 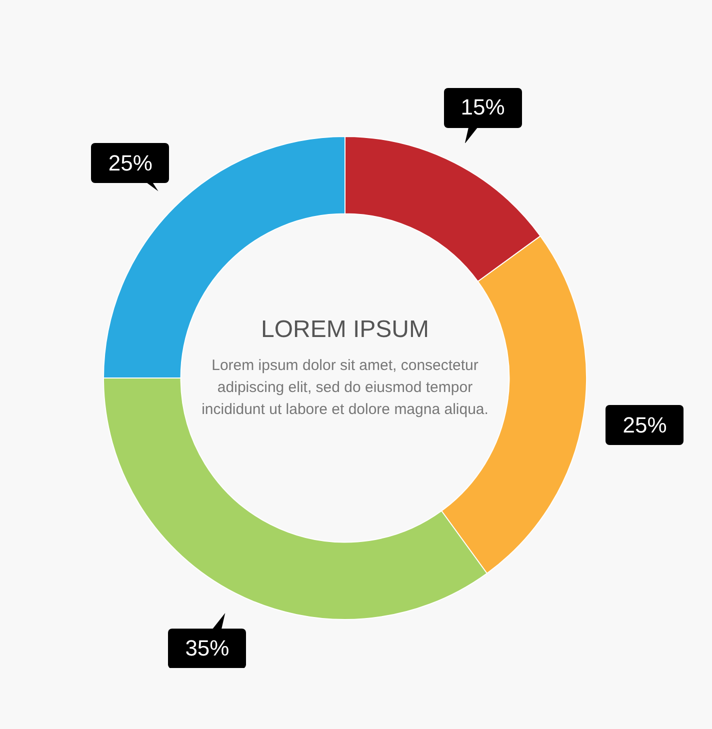 What do you see at coordinates (482, 107) in the screenshot?
I see `data-label: 15%` at bounding box center [482, 107].